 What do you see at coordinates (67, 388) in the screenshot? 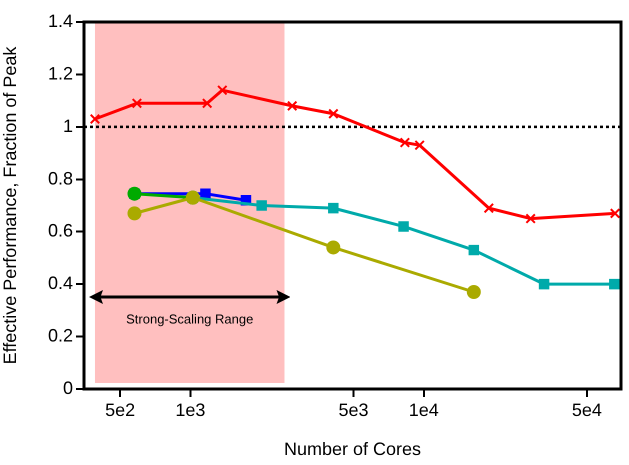
I see `y-tick-label: 0` at bounding box center [67, 388].